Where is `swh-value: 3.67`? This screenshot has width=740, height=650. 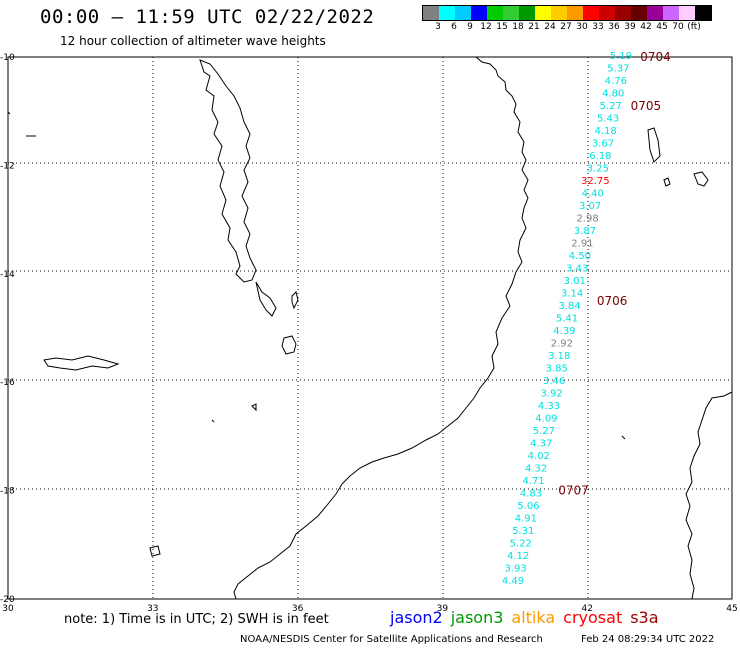
swh-value: 3.67 is located at coordinates (603, 144).